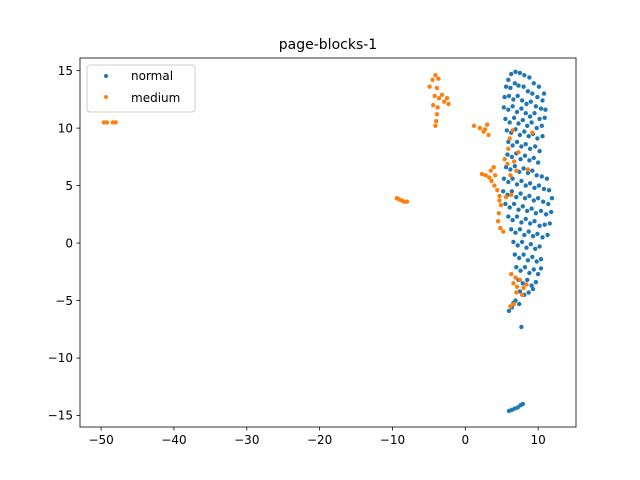  I want to click on y-tick-label: 10, so click(65, 128).